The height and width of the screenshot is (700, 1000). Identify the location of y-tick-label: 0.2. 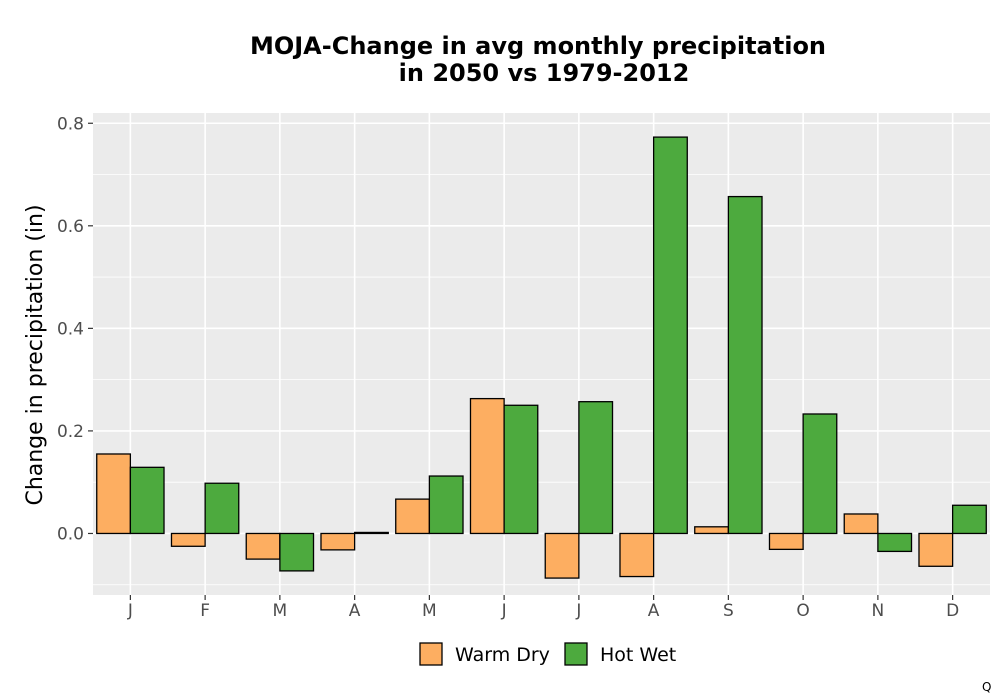
(70, 432).